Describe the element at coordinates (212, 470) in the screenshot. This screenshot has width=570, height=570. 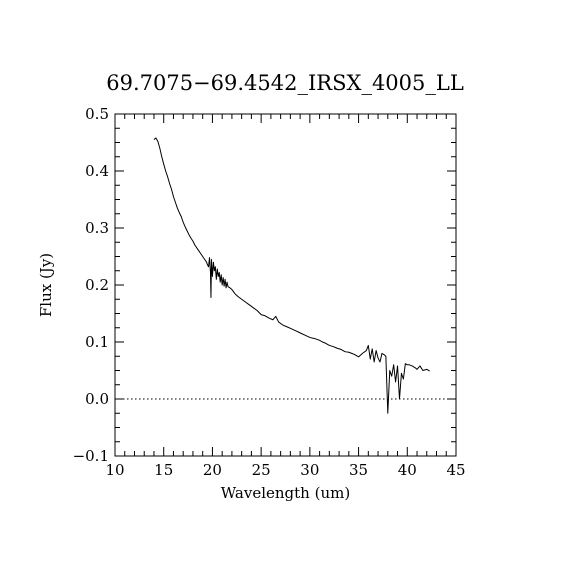
I see `x-tick-label: 20` at that location.